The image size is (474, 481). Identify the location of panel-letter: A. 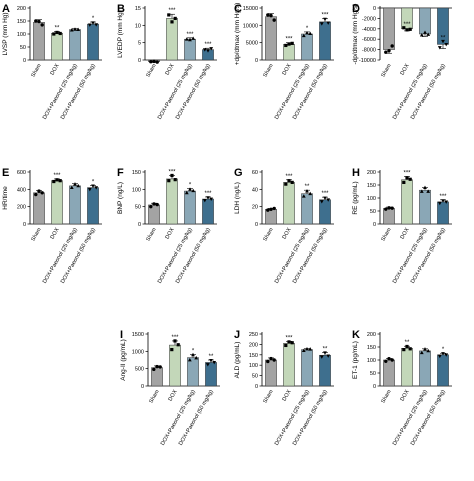
(6, 9).